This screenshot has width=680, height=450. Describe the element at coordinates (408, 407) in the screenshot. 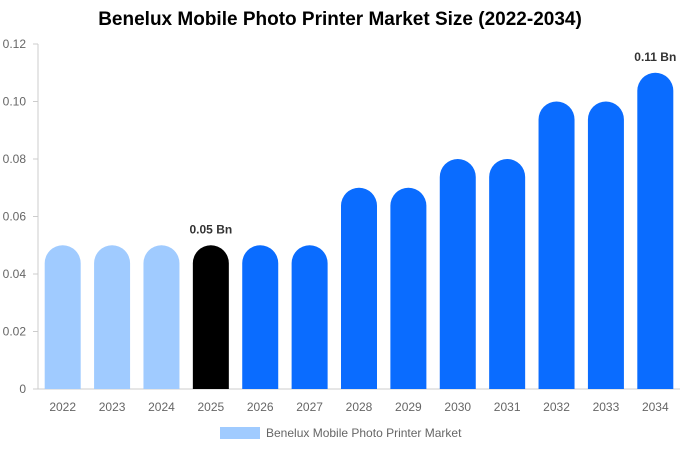

I see `x-tick-label: 2029` at that location.